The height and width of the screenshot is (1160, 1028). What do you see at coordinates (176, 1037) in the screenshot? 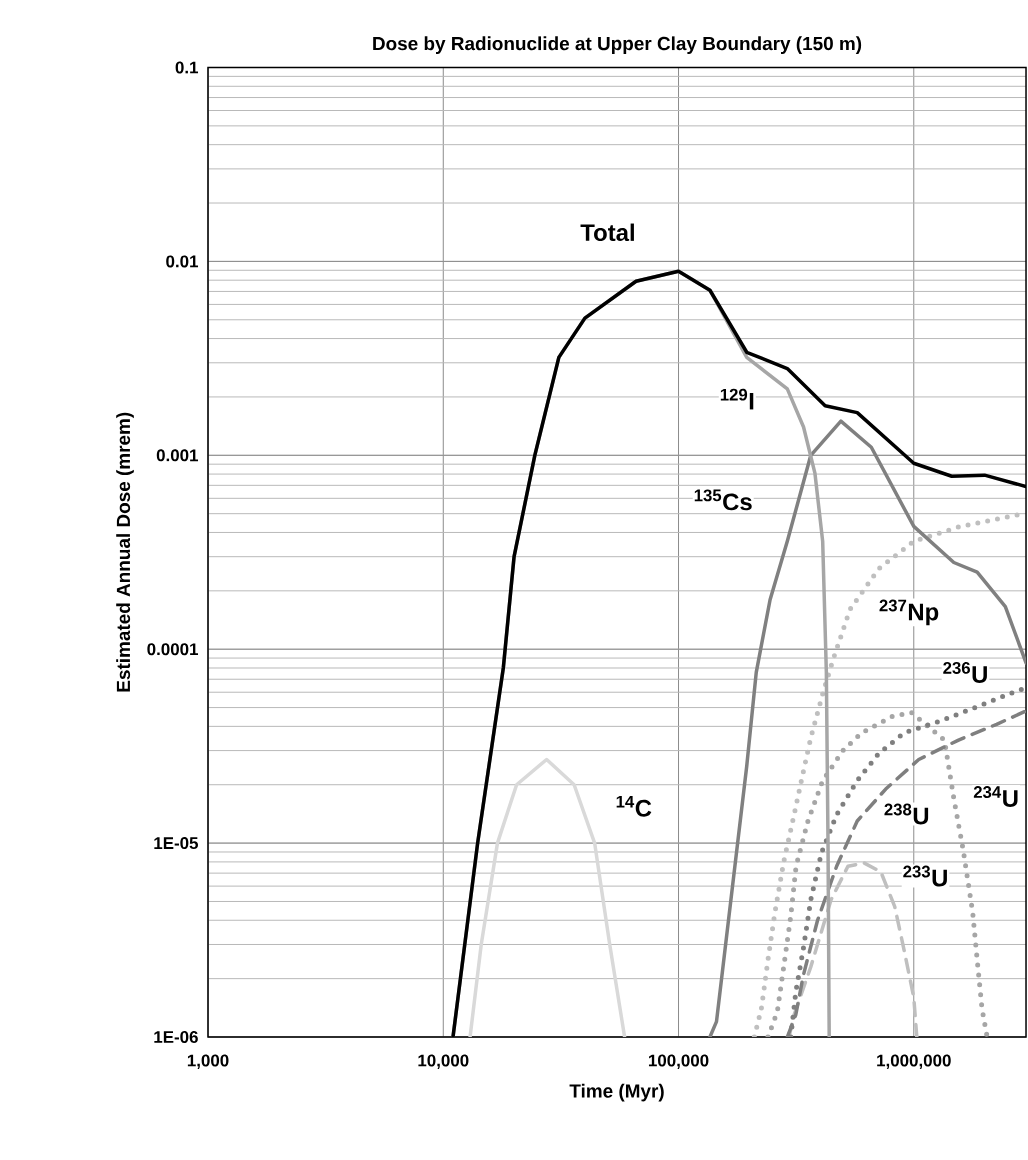
I see `y-tick-label: 1E-06` at bounding box center [176, 1037].